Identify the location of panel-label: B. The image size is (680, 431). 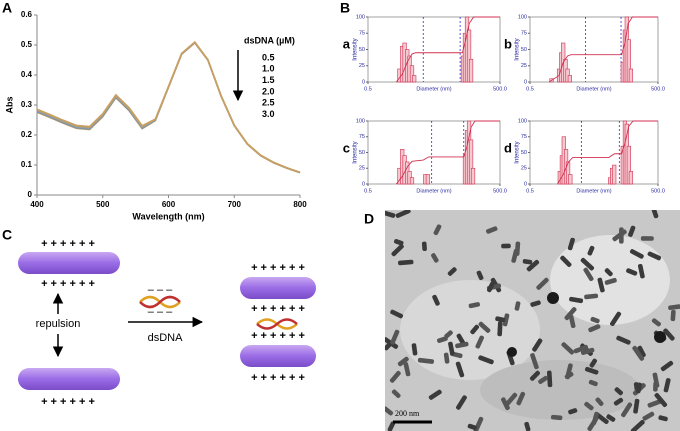
(345, 8).